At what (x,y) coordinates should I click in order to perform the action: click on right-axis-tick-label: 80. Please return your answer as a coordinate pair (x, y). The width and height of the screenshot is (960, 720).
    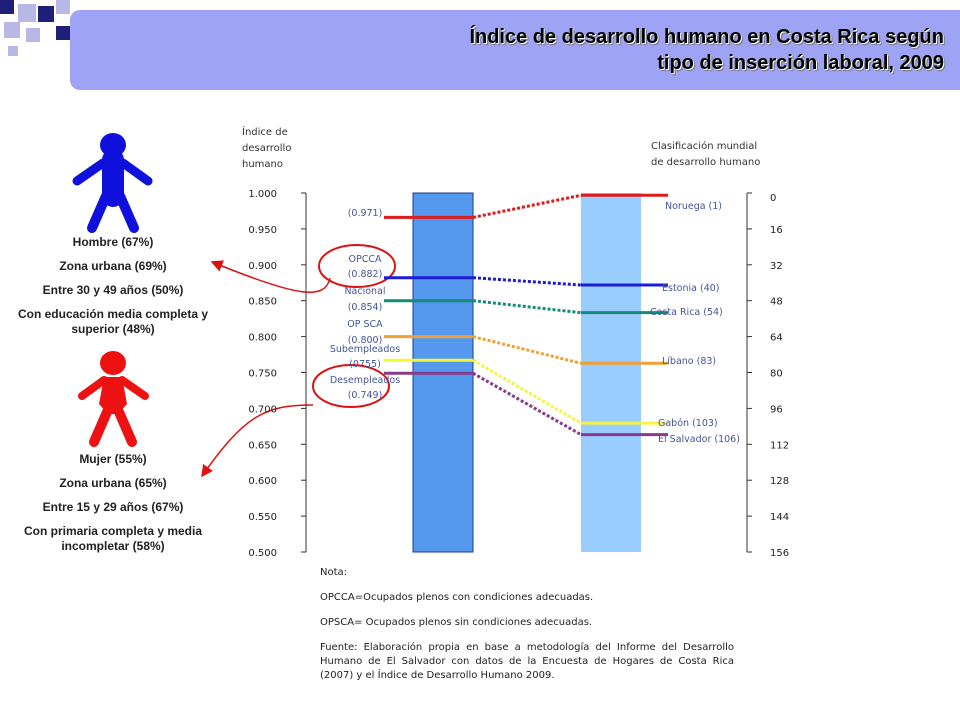
    Looking at the image, I should click on (776, 374).